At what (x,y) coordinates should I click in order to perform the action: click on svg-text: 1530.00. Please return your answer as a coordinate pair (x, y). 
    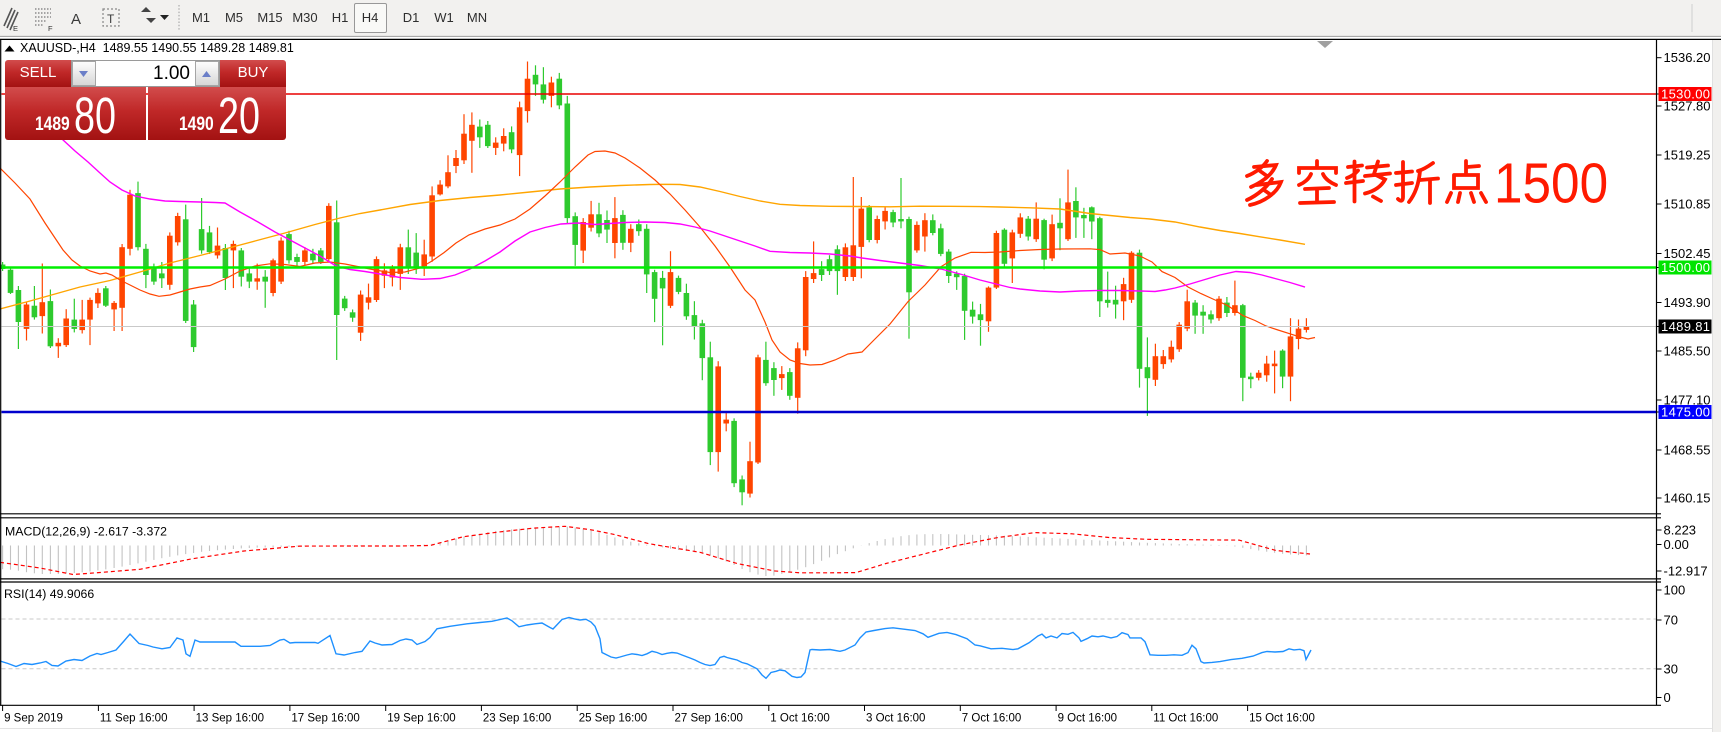
    Looking at the image, I should click on (1685, 94).